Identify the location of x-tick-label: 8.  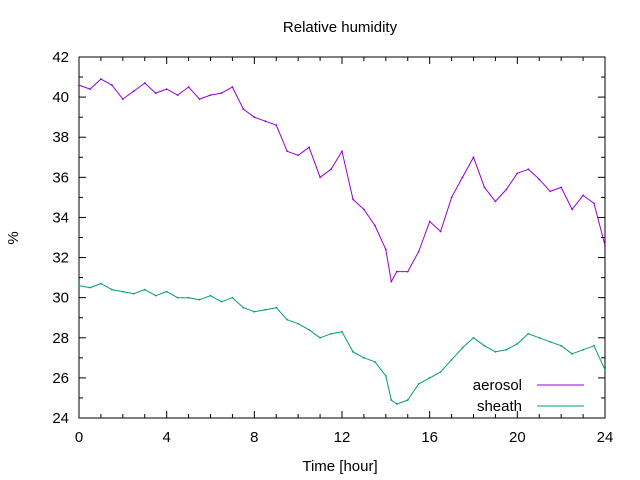
(254, 437).